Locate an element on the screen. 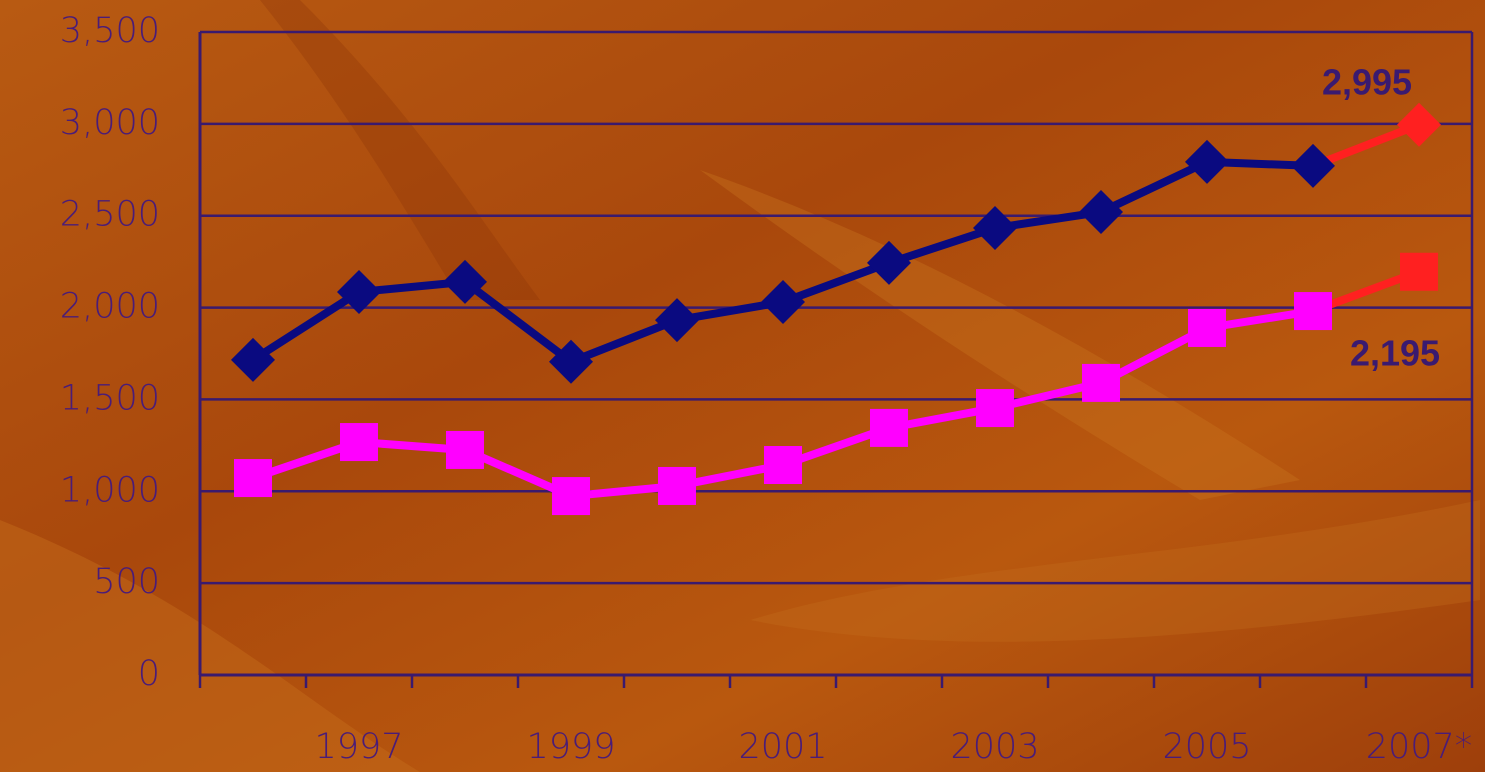  y-tick-label: 3,500 is located at coordinates (110, 31).